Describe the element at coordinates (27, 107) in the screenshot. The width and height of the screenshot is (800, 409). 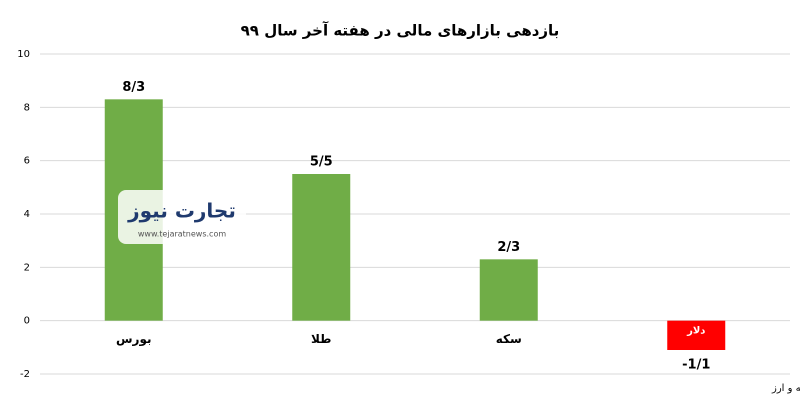
I see `y-tick-label: 8` at that location.